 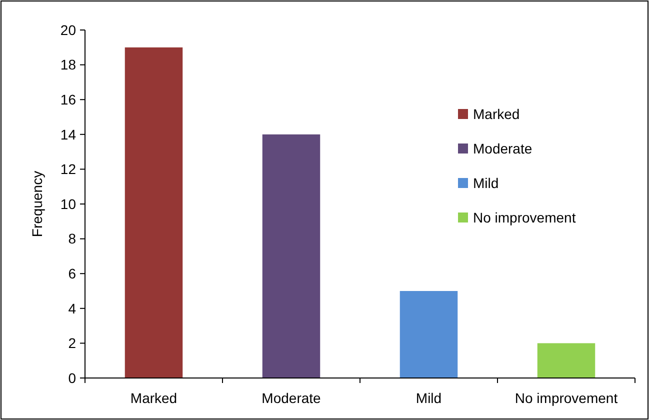 I want to click on y-tick-label: 8, so click(x=72, y=238).